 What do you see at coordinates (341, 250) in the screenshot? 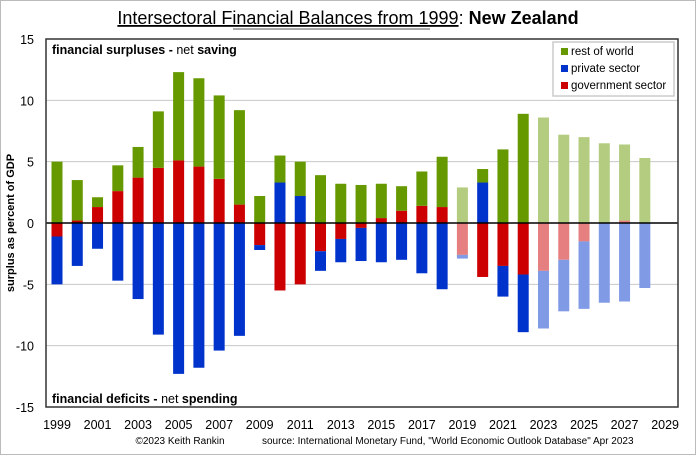
I see `bar-private-sector-2013` at bounding box center [341, 250].